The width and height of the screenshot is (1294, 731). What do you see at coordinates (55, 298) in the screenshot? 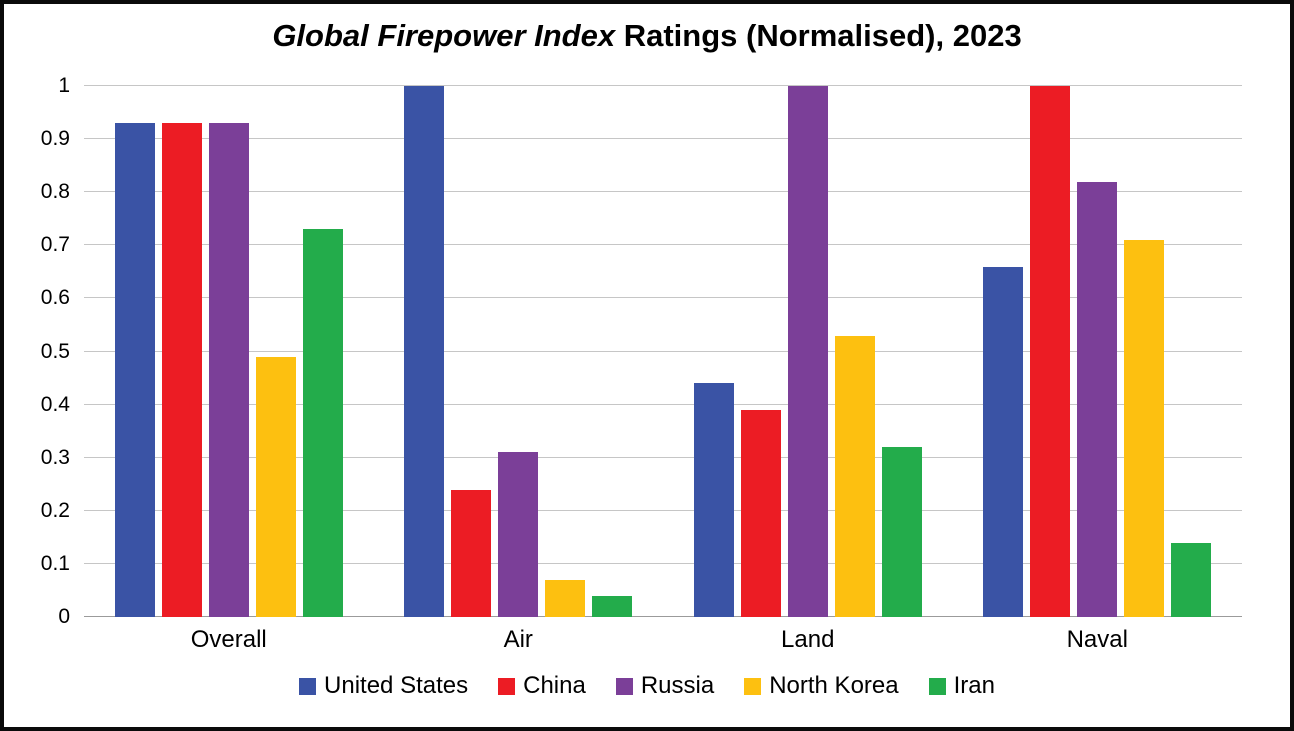
I see `y-tick-label-0.6: 0.6` at bounding box center [55, 298].